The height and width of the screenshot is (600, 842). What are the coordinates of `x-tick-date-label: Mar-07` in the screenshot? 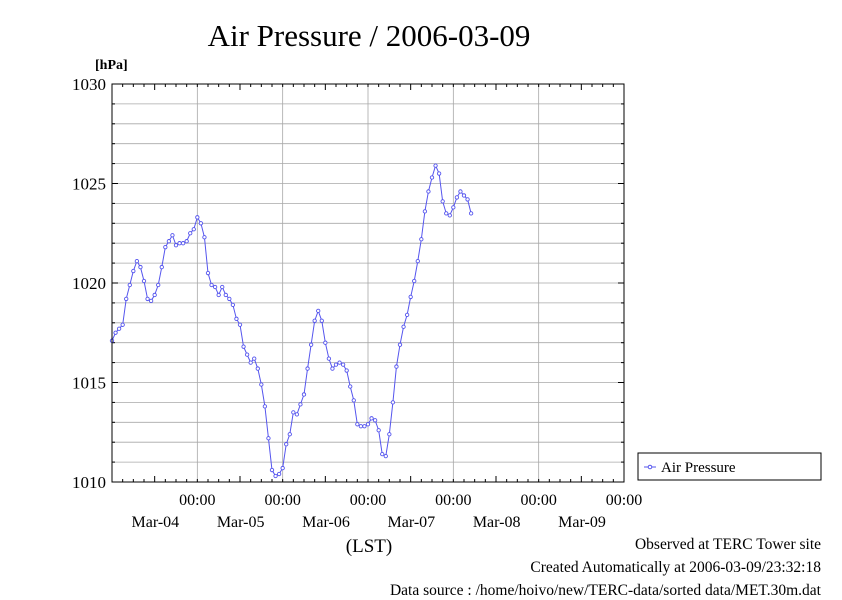 It's located at (411, 522).